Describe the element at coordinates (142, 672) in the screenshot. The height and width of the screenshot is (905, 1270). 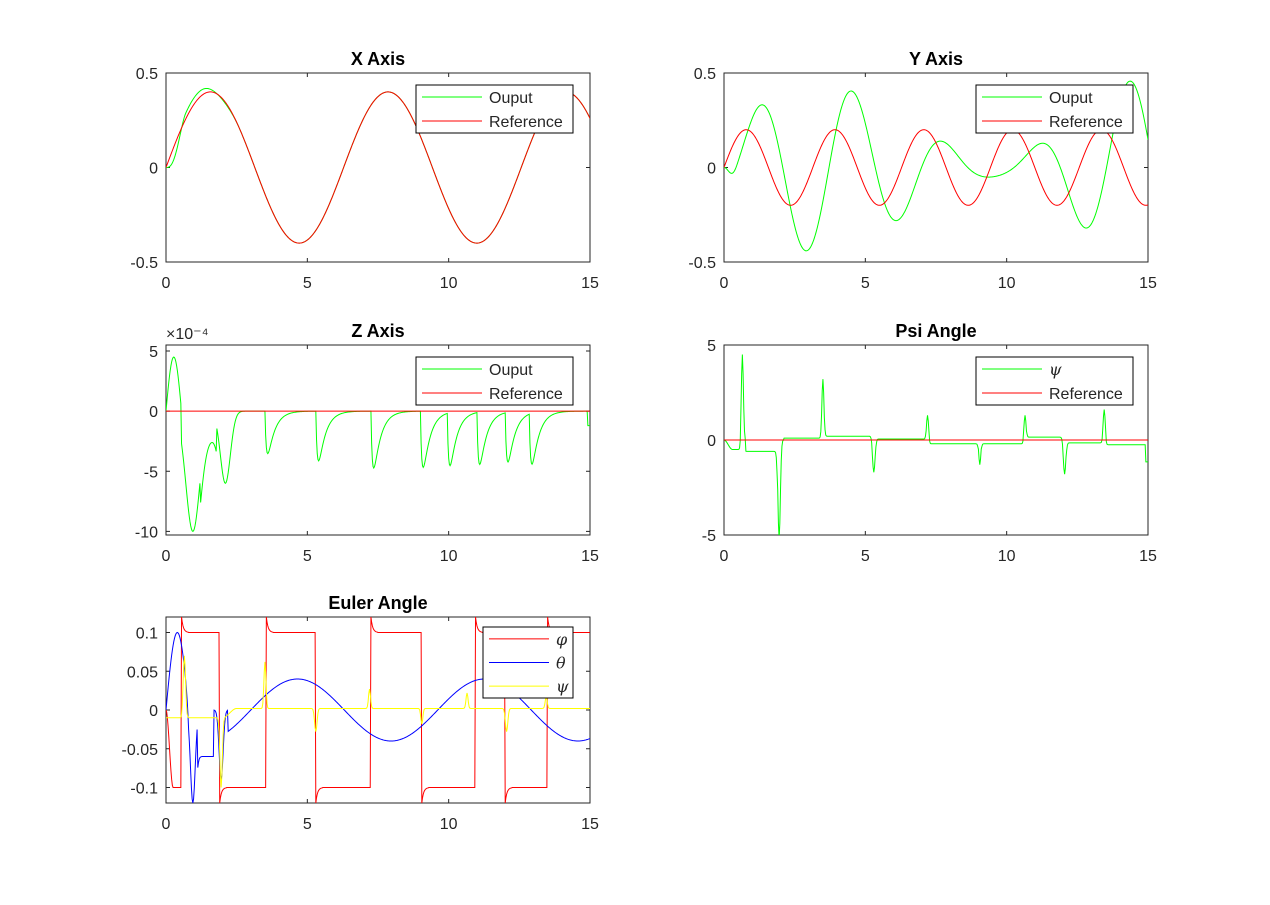
I see `y-tick-label: 0.05` at that location.